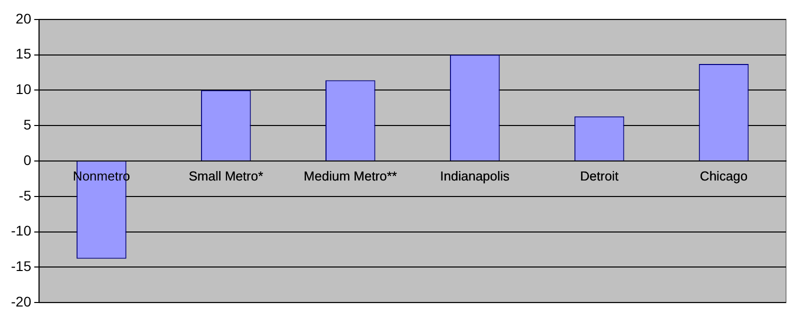 This screenshot has height=322, width=800. What do you see at coordinates (24, 54) in the screenshot?
I see `y-tick-label: 15` at bounding box center [24, 54].